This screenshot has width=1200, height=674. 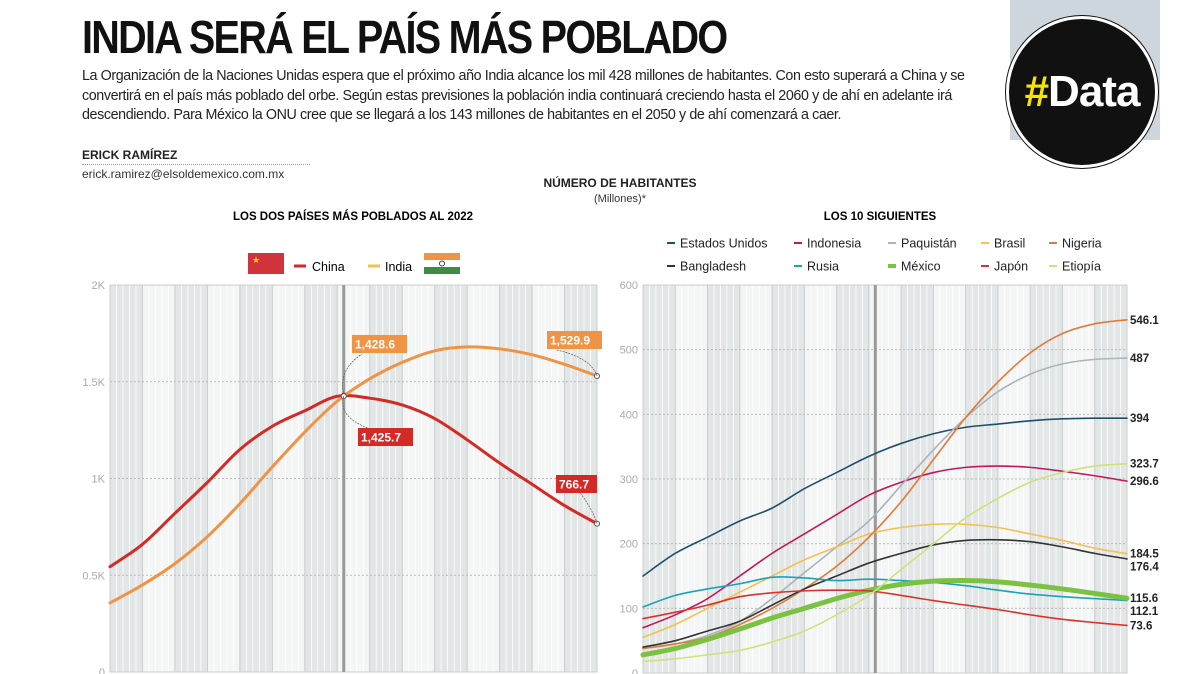 What do you see at coordinates (724, 244) in the screenshot?
I see `legend-label: Estados Unidos` at bounding box center [724, 244].